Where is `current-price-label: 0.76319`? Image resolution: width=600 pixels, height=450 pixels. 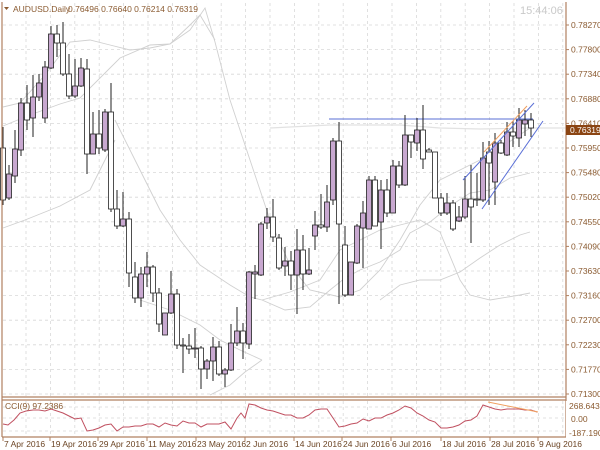
current-price-label: 0.76319 is located at coordinates (585, 130).